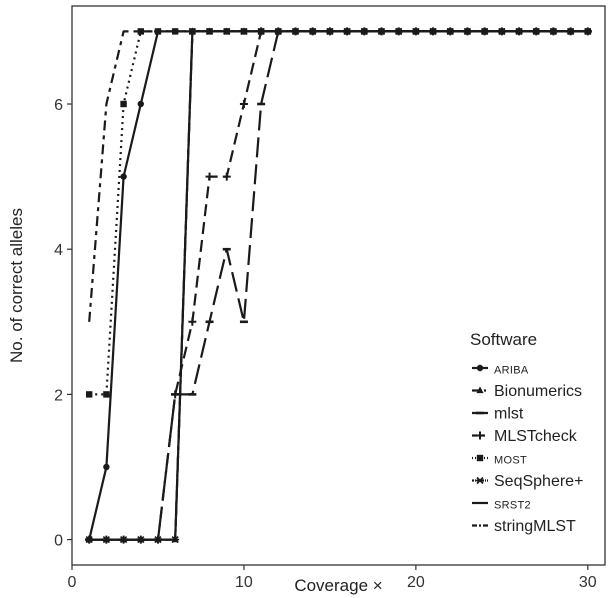 This screenshot has height=598, width=611. I want to click on legend-item-mlstcheck: MLSTcheck, so click(525, 436).